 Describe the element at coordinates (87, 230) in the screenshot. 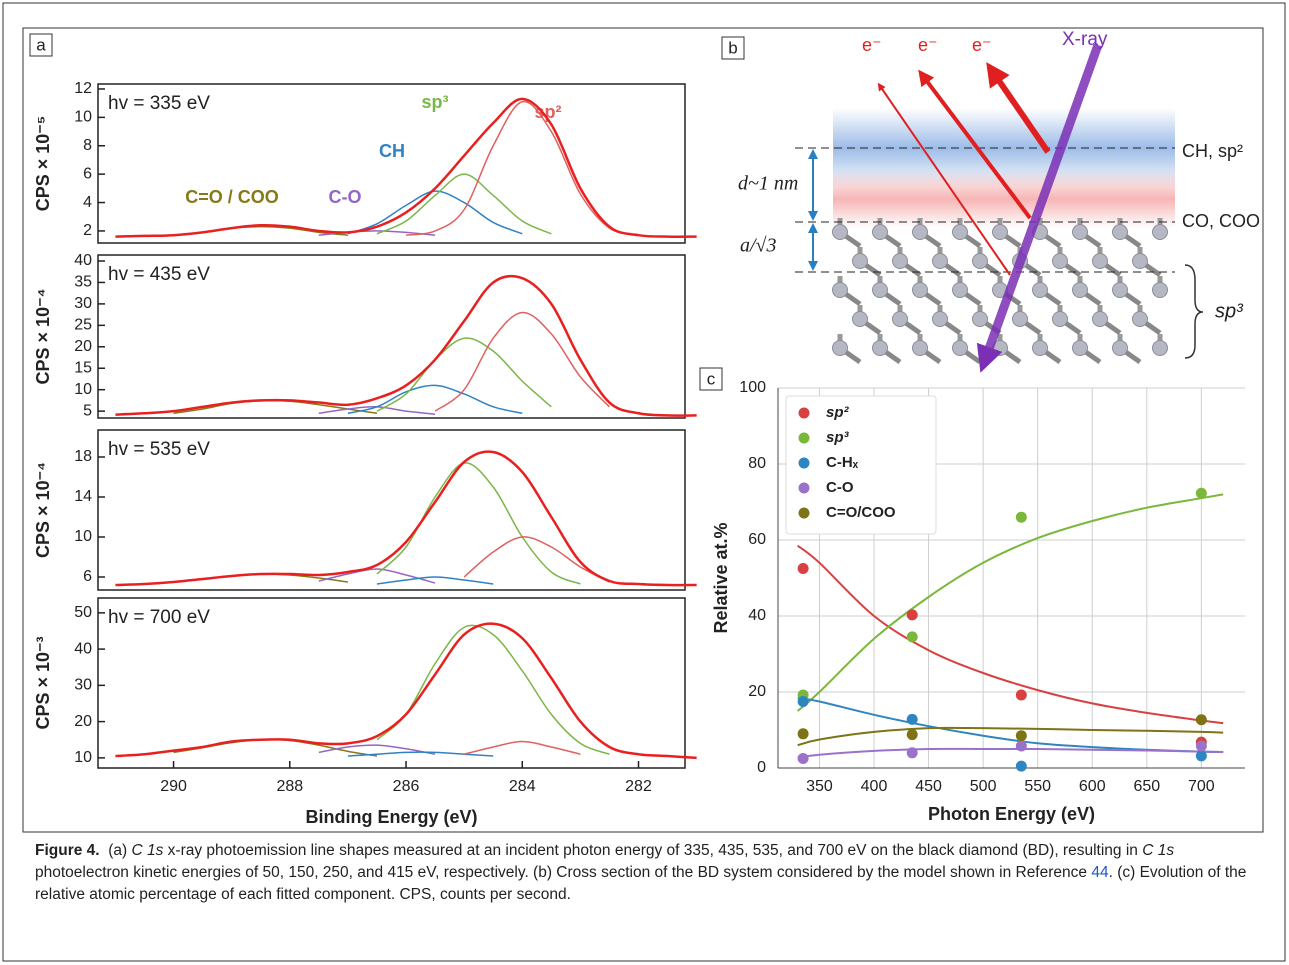

I see `y-tick-label: 2` at that location.